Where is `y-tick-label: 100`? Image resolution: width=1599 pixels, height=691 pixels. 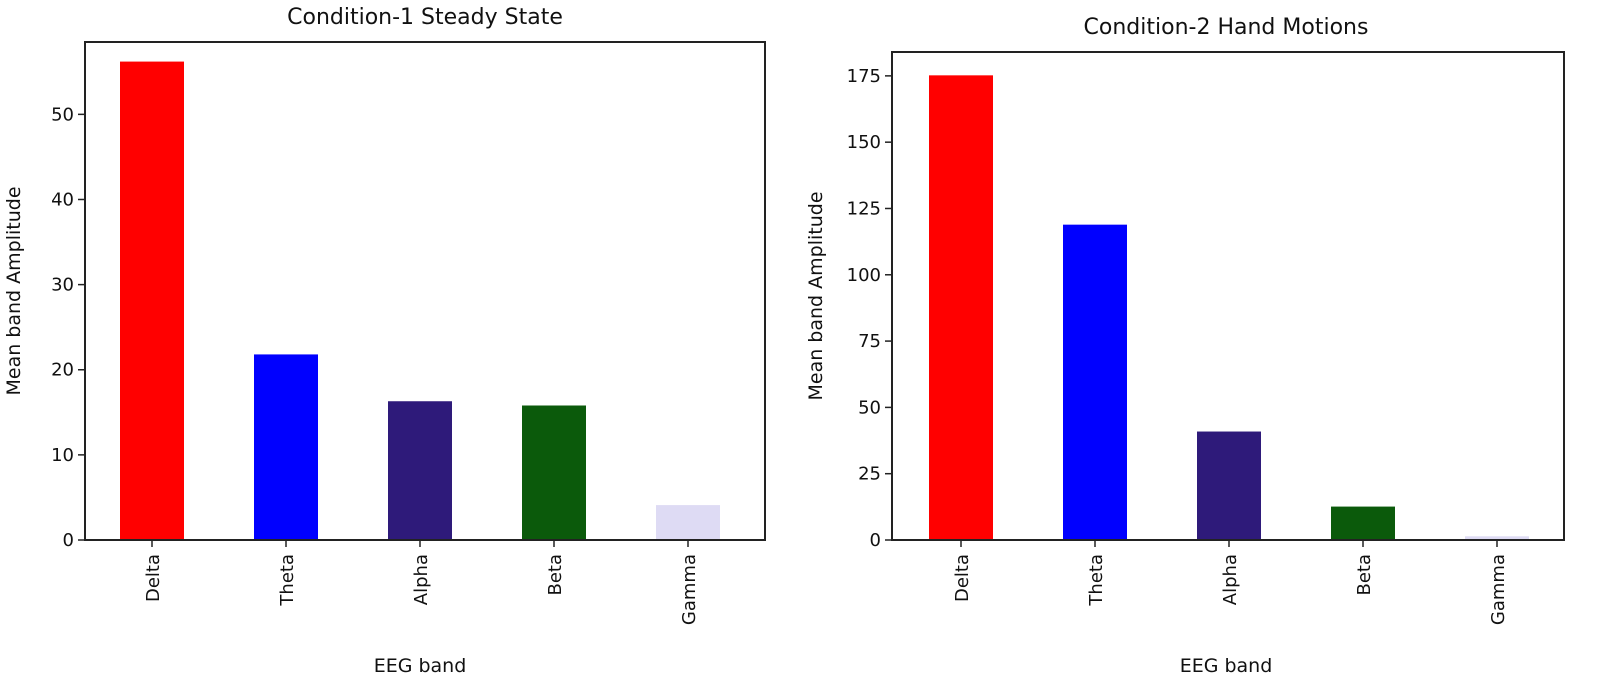
y-tick-label: 100 is located at coordinates (864, 275).